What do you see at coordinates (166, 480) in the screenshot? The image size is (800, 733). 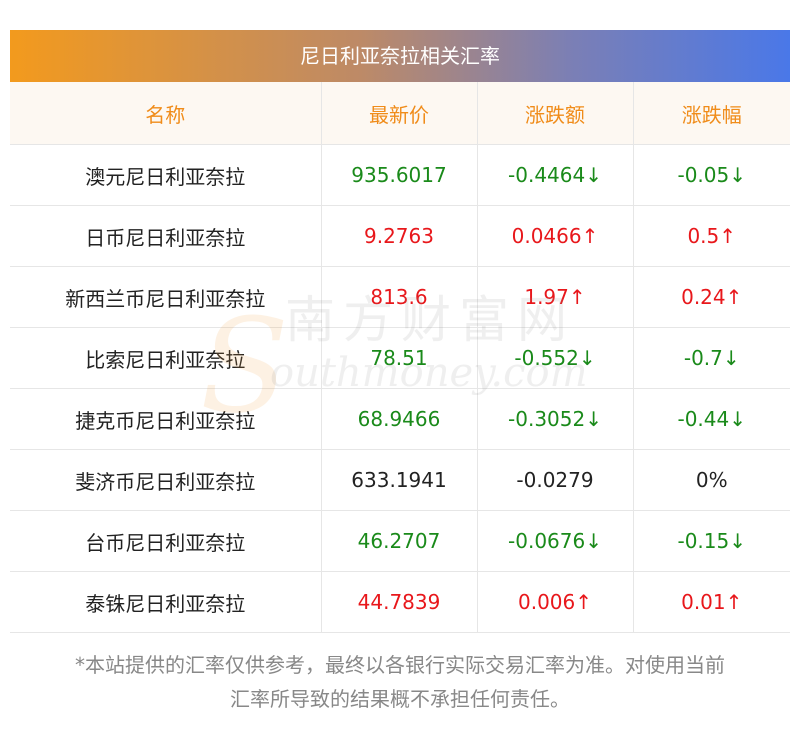 I see `cell-name: 斐济币尼日利亚奈拉` at bounding box center [166, 480].